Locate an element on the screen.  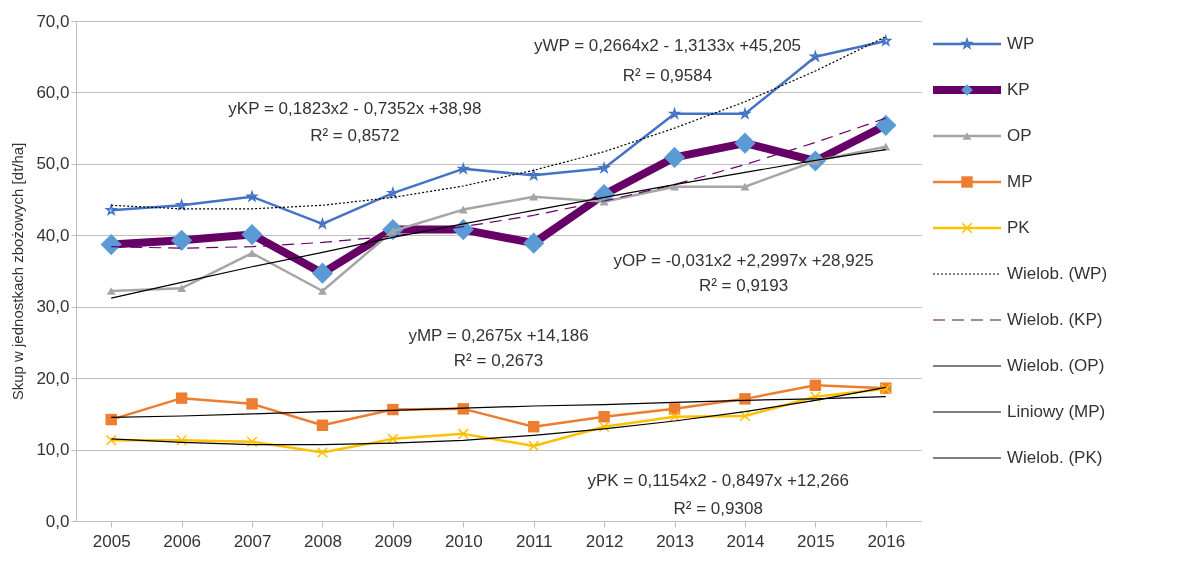
legend-label: KP is located at coordinates (1018, 89).